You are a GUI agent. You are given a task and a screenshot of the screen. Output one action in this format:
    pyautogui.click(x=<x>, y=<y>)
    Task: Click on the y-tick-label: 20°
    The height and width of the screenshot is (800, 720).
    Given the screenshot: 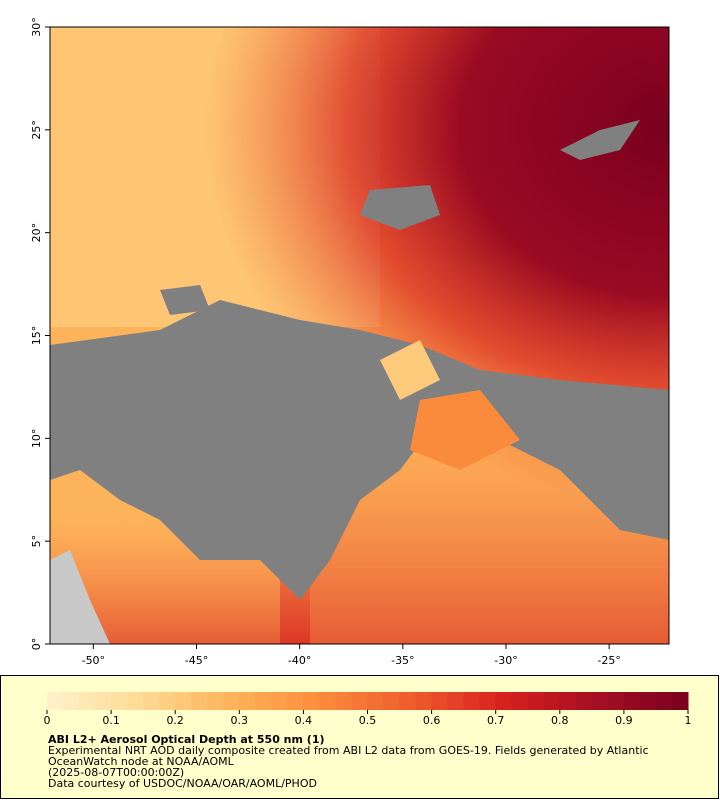 What is the action you would take?
    pyautogui.click(x=36, y=233)
    